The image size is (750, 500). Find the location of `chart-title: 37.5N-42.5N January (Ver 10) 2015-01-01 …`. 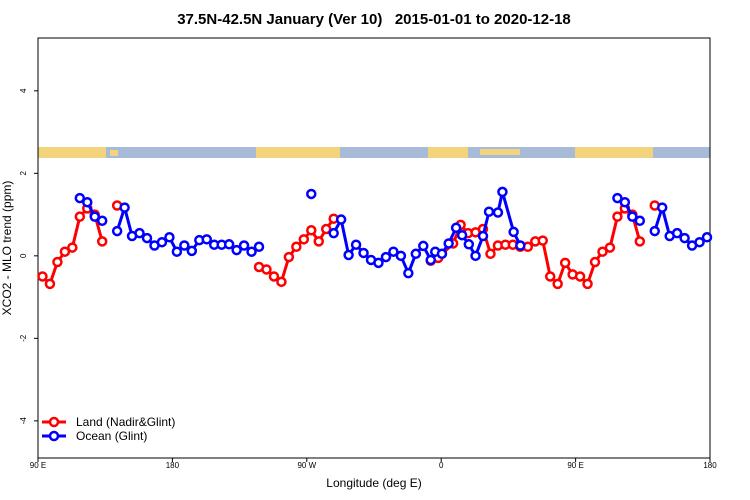

chart-title: 37.5N-42.5N January (Ver 10) 2015-01-01 … is located at coordinates (374, 19).